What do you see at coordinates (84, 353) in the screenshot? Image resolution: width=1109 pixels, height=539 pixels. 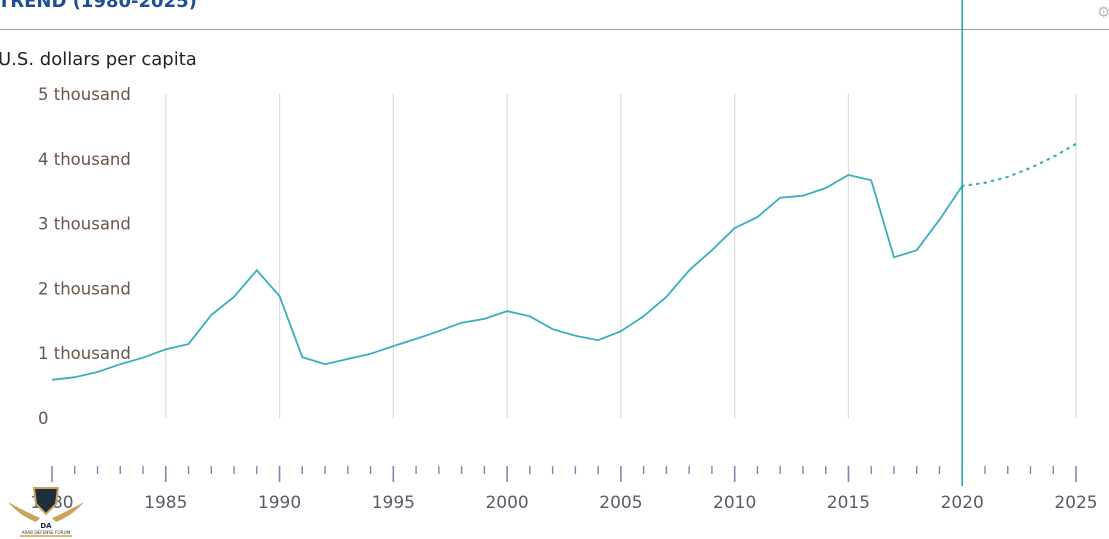 I see `y-tick-label: 1 thousand` at bounding box center [84, 353].